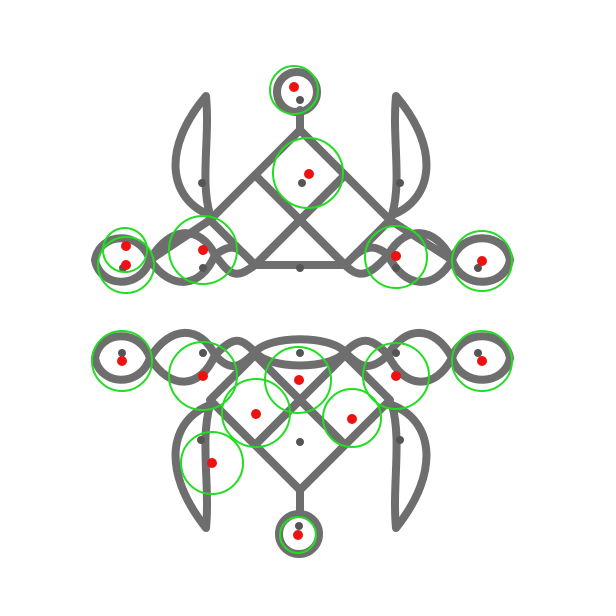 The image size is (616, 616). I want to click on lower-row-far-right-loop, so click(481, 358).